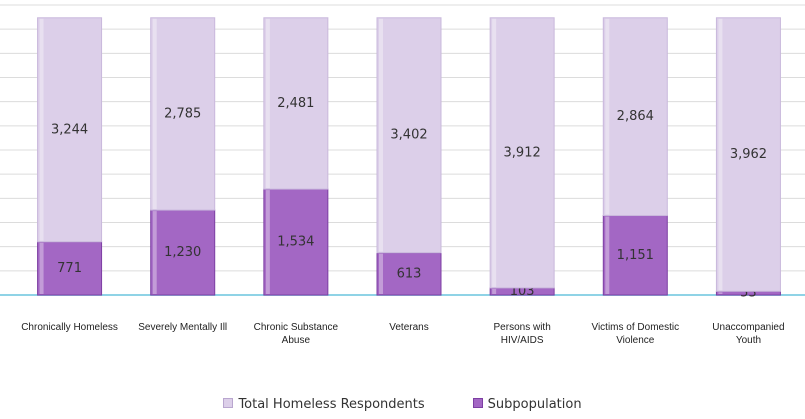 The width and height of the screenshot is (805, 419). I want to click on value-label: 1,230, so click(182, 252).